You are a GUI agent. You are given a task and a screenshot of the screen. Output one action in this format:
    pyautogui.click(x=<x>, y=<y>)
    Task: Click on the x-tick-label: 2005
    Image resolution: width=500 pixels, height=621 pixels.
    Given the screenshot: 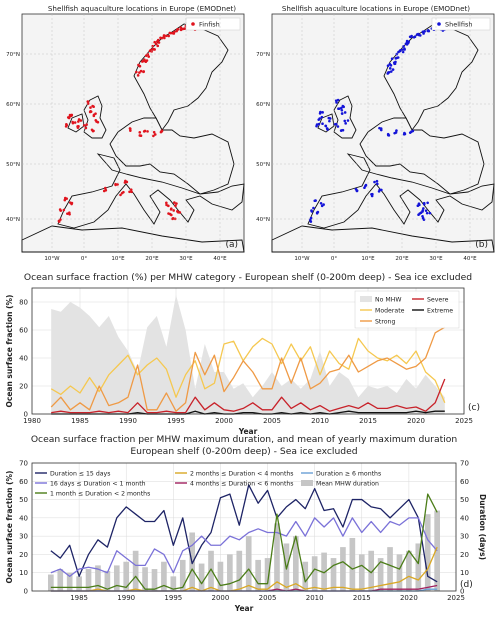 What is the action you would take?
    pyautogui.click(x=268, y=598)
    